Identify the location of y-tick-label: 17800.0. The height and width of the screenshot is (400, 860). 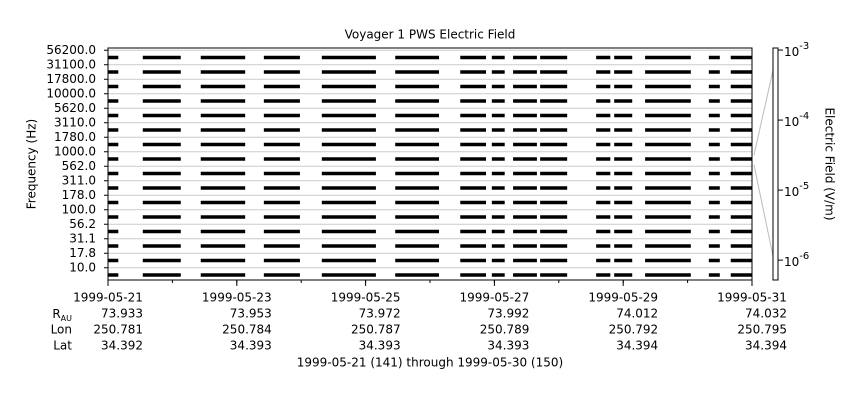
(71, 79).